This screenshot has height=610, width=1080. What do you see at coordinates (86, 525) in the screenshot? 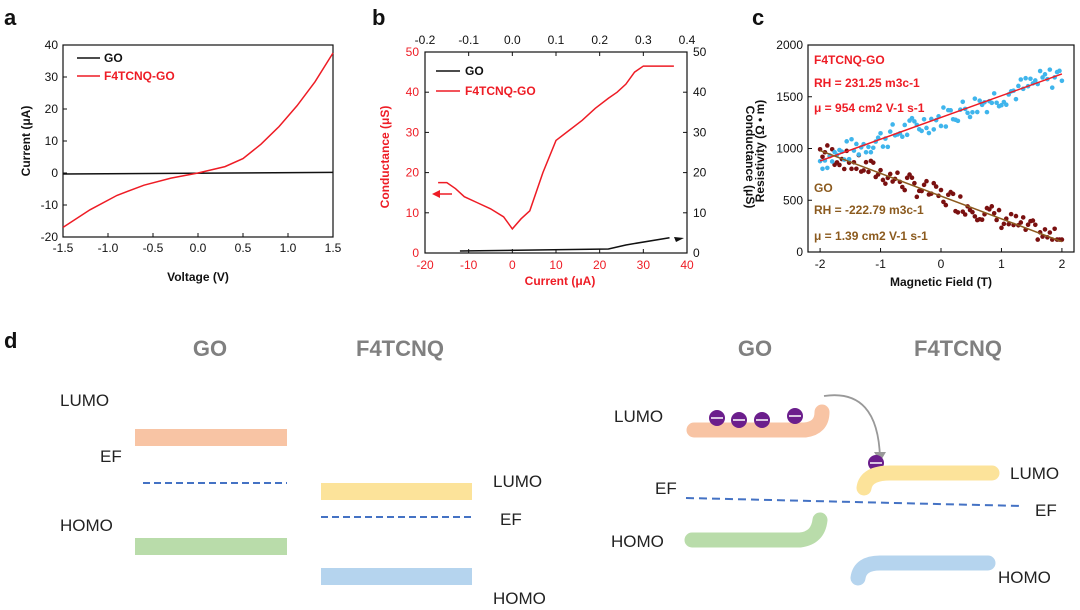
I see `d-left-go-homo-label: HOMO` at bounding box center [86, 525].